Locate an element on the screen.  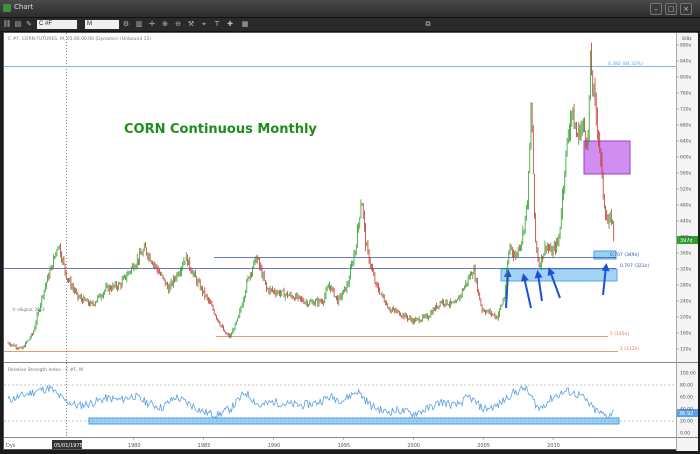
last-price-tag is located at coordinates (687, 240).